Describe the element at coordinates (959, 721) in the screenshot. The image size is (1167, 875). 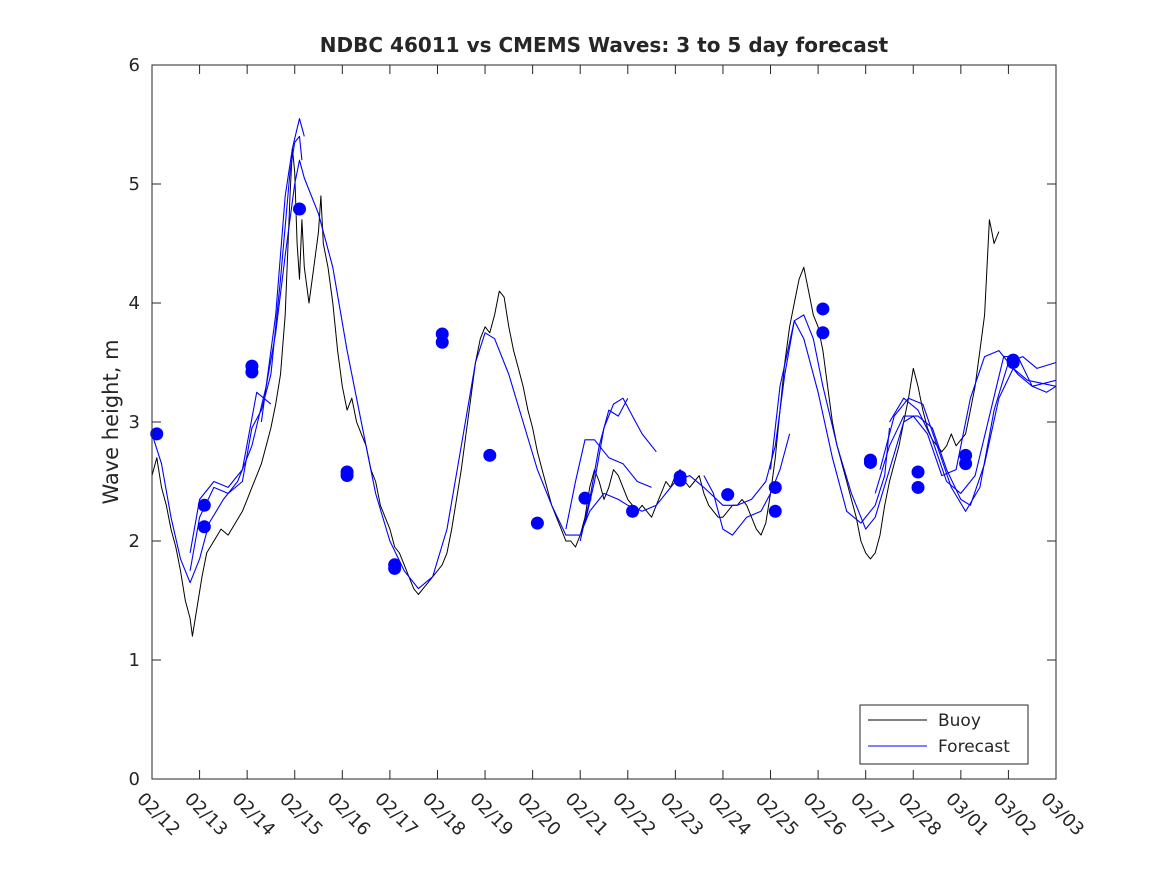
I see `legend-label-buoy: Buoy` at that location.